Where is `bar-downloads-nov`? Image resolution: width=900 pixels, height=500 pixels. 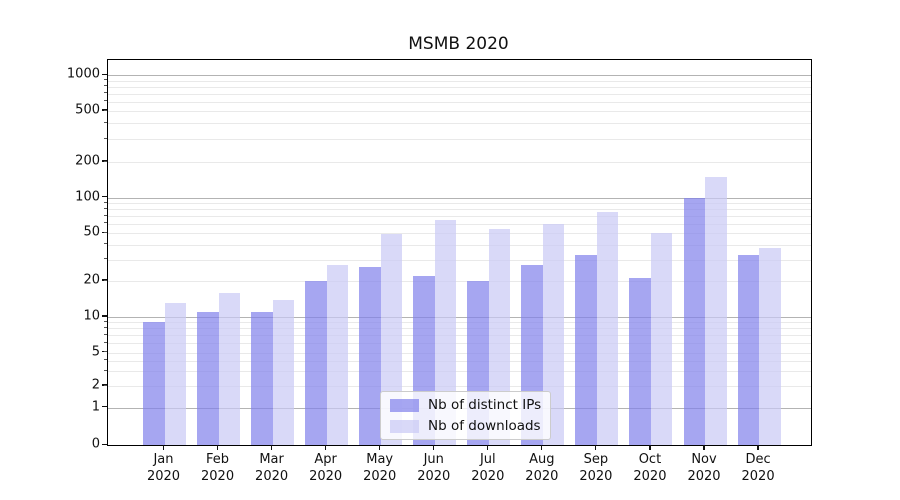
bar-downloads-nov is located at coordinates (716, 310).